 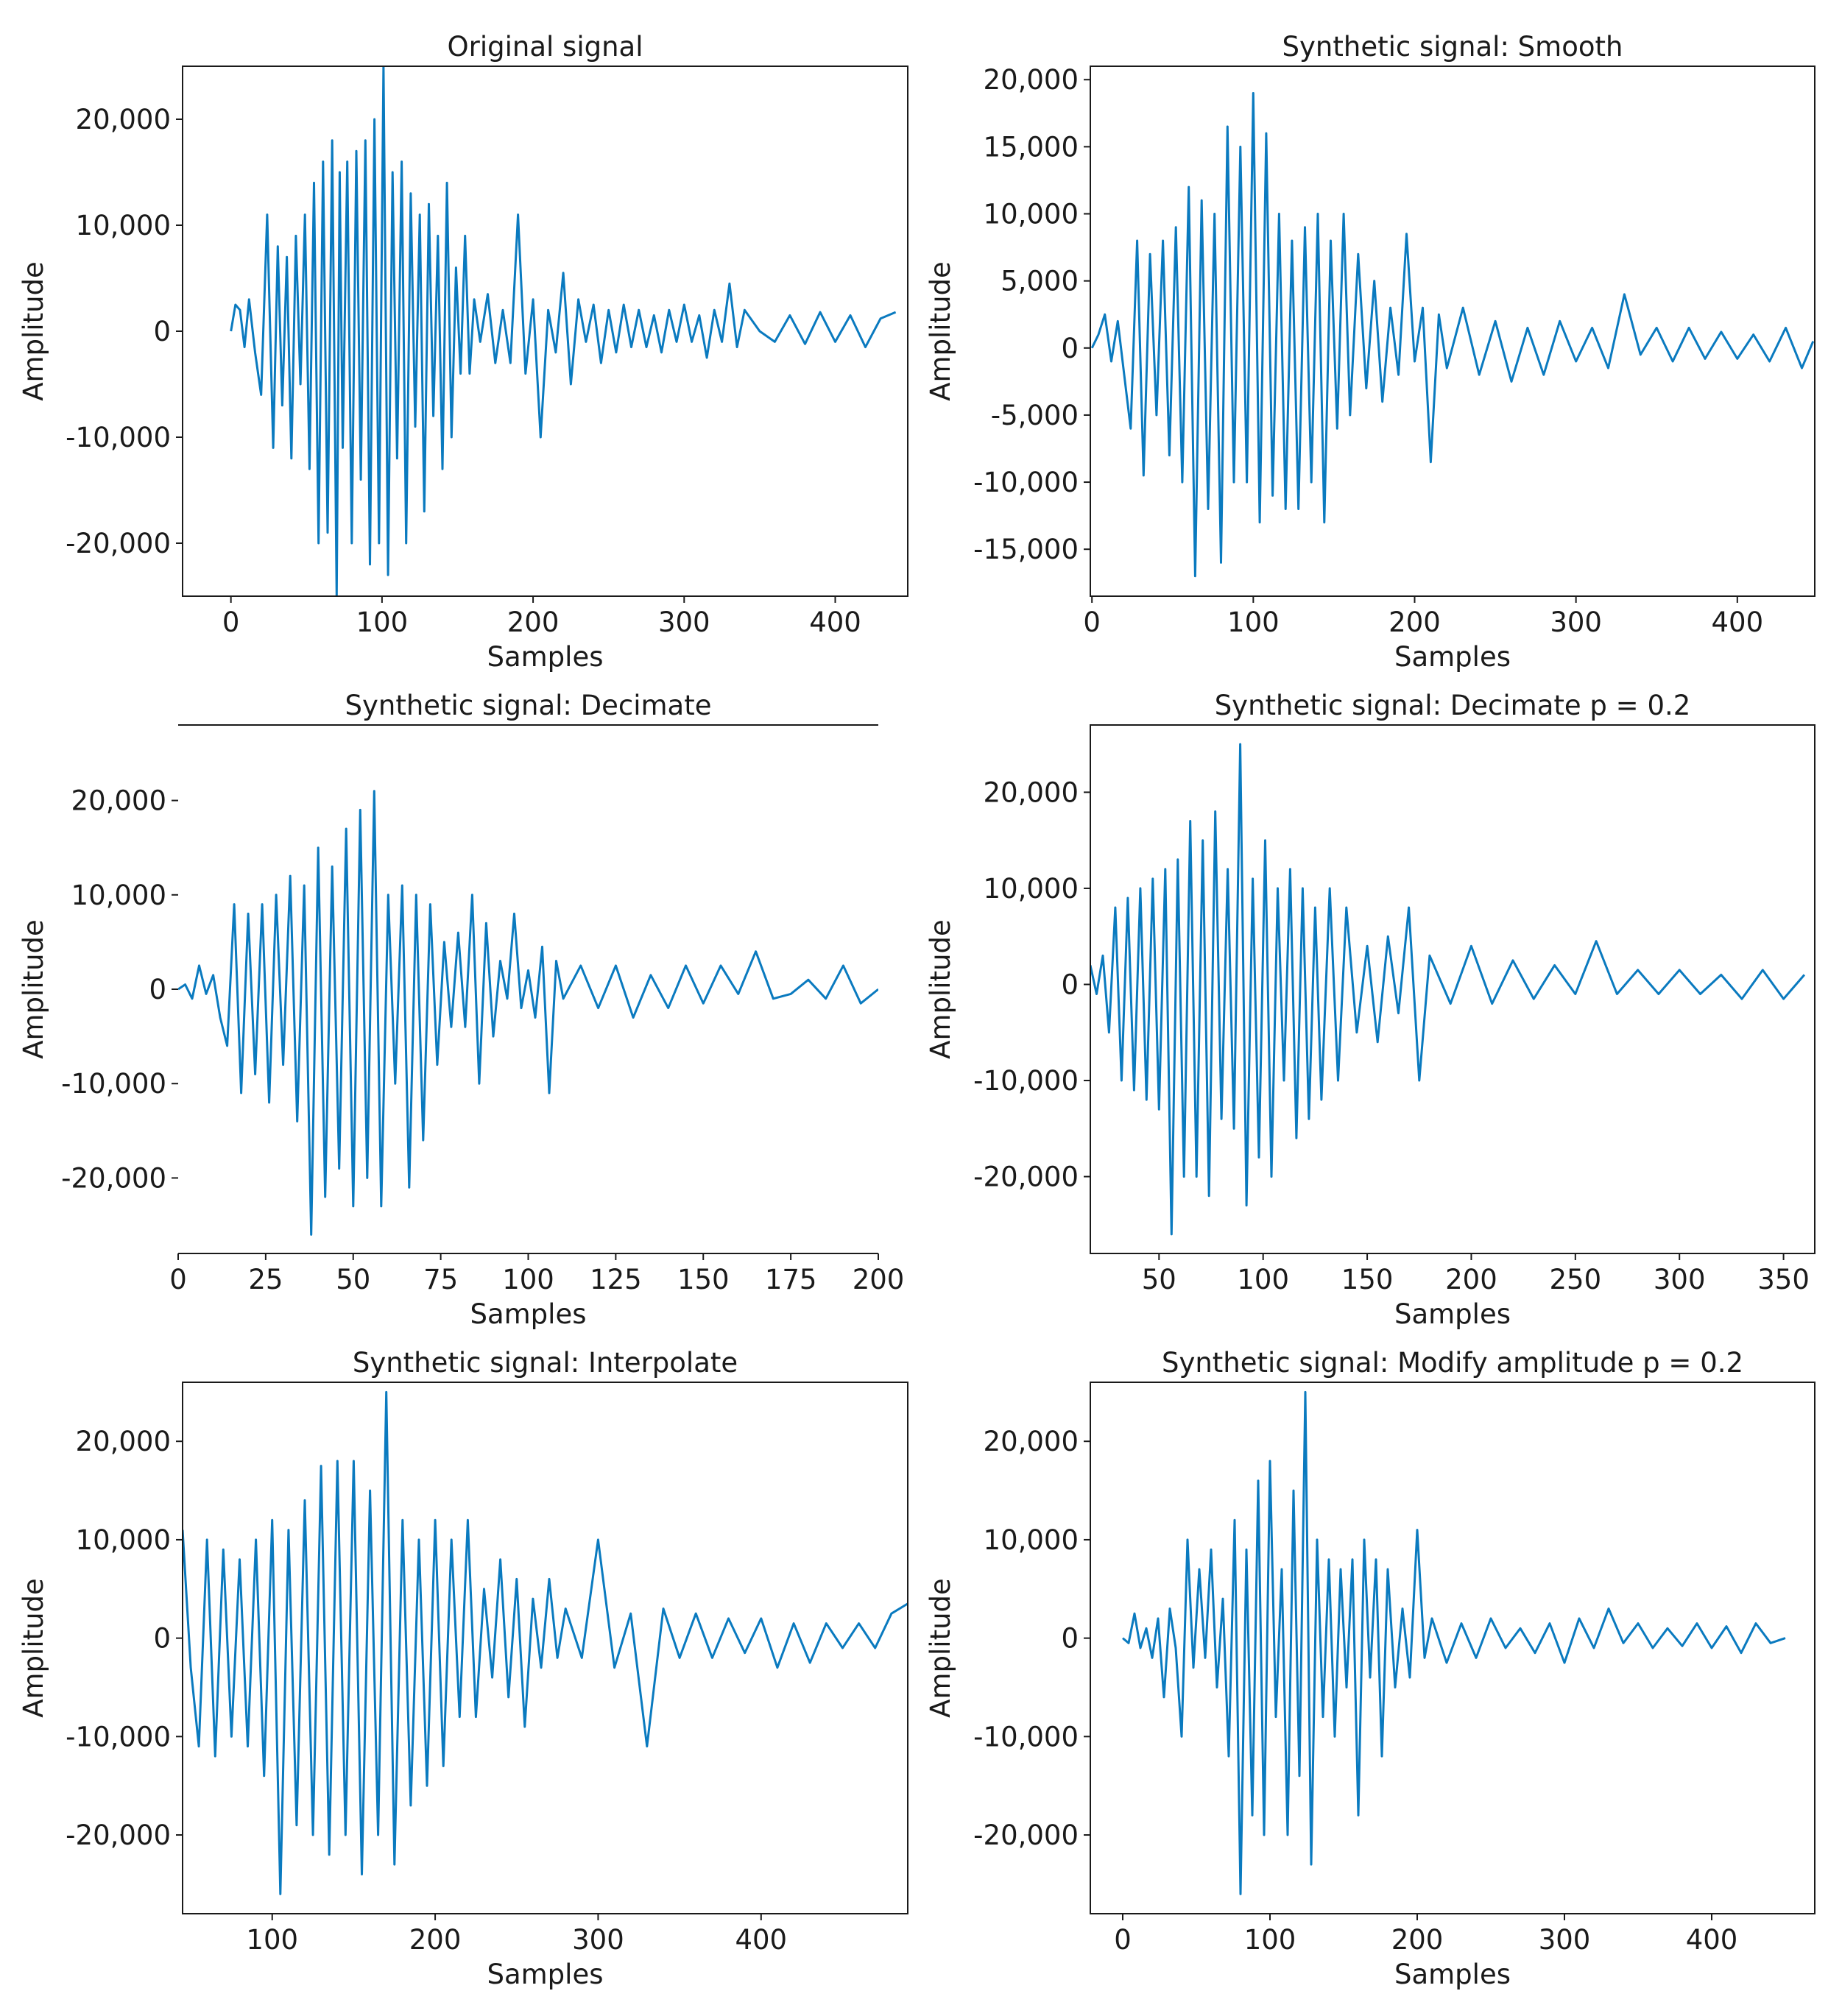 I want to click on subplot-title: Original signal, so click(x=545, y=47).